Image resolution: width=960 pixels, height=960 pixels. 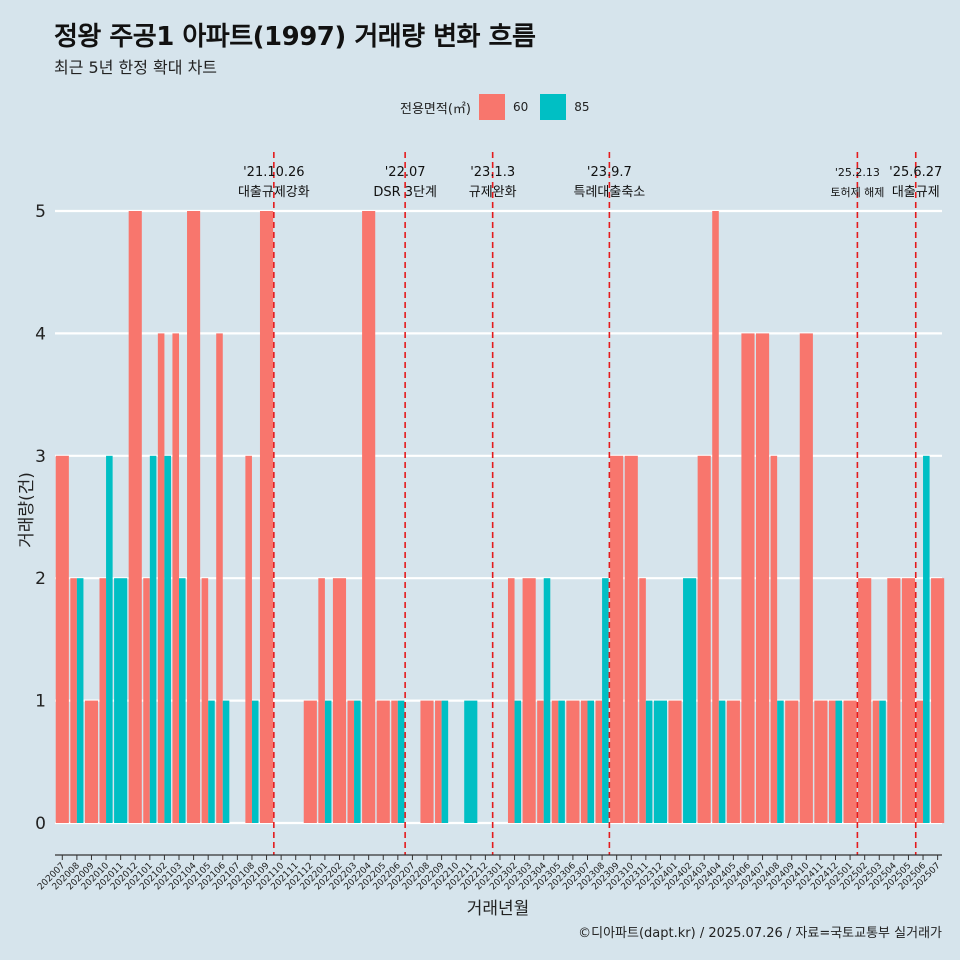 I want to click on legend-label-85: 85, so click(x=582, y=107).